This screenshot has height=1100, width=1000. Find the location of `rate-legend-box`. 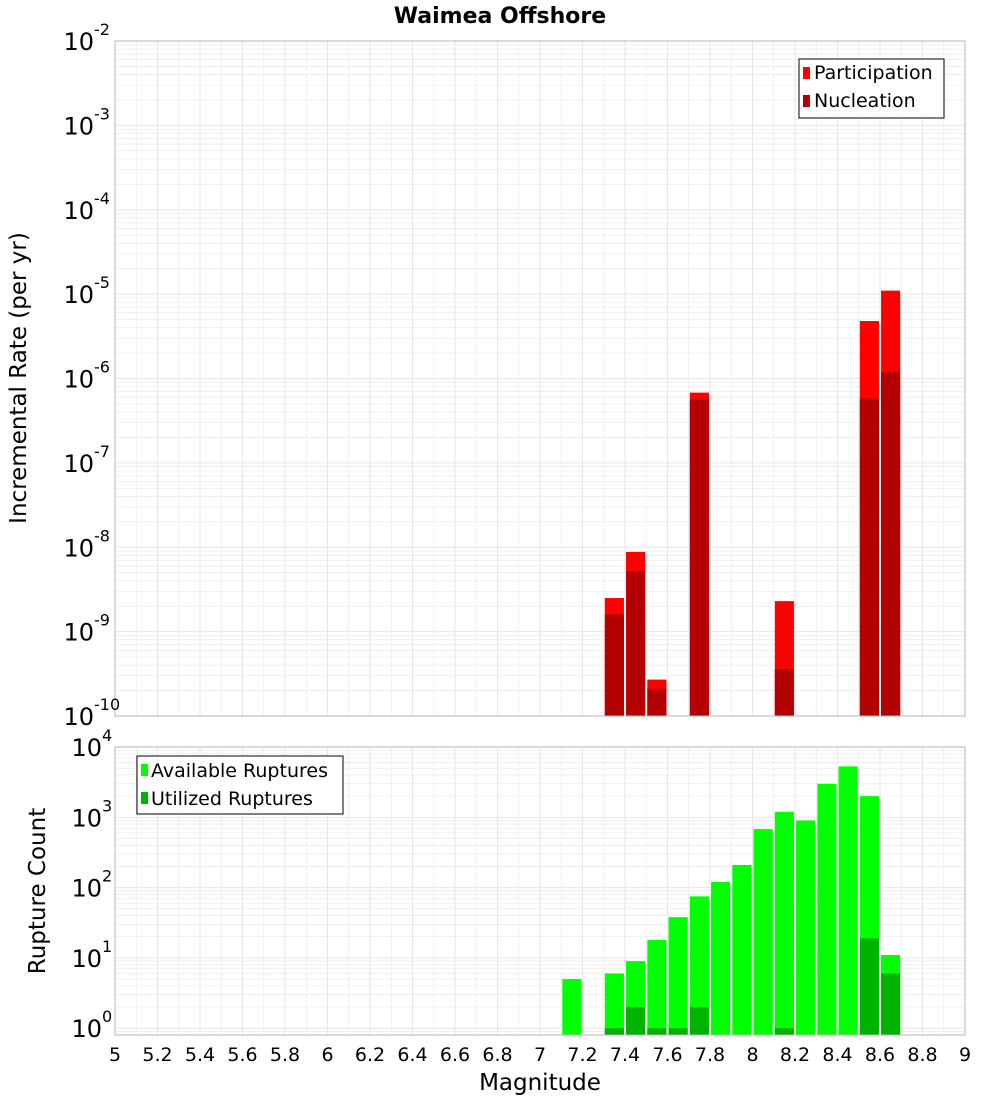

rate-legend-box is located at coordinates (871, 88).